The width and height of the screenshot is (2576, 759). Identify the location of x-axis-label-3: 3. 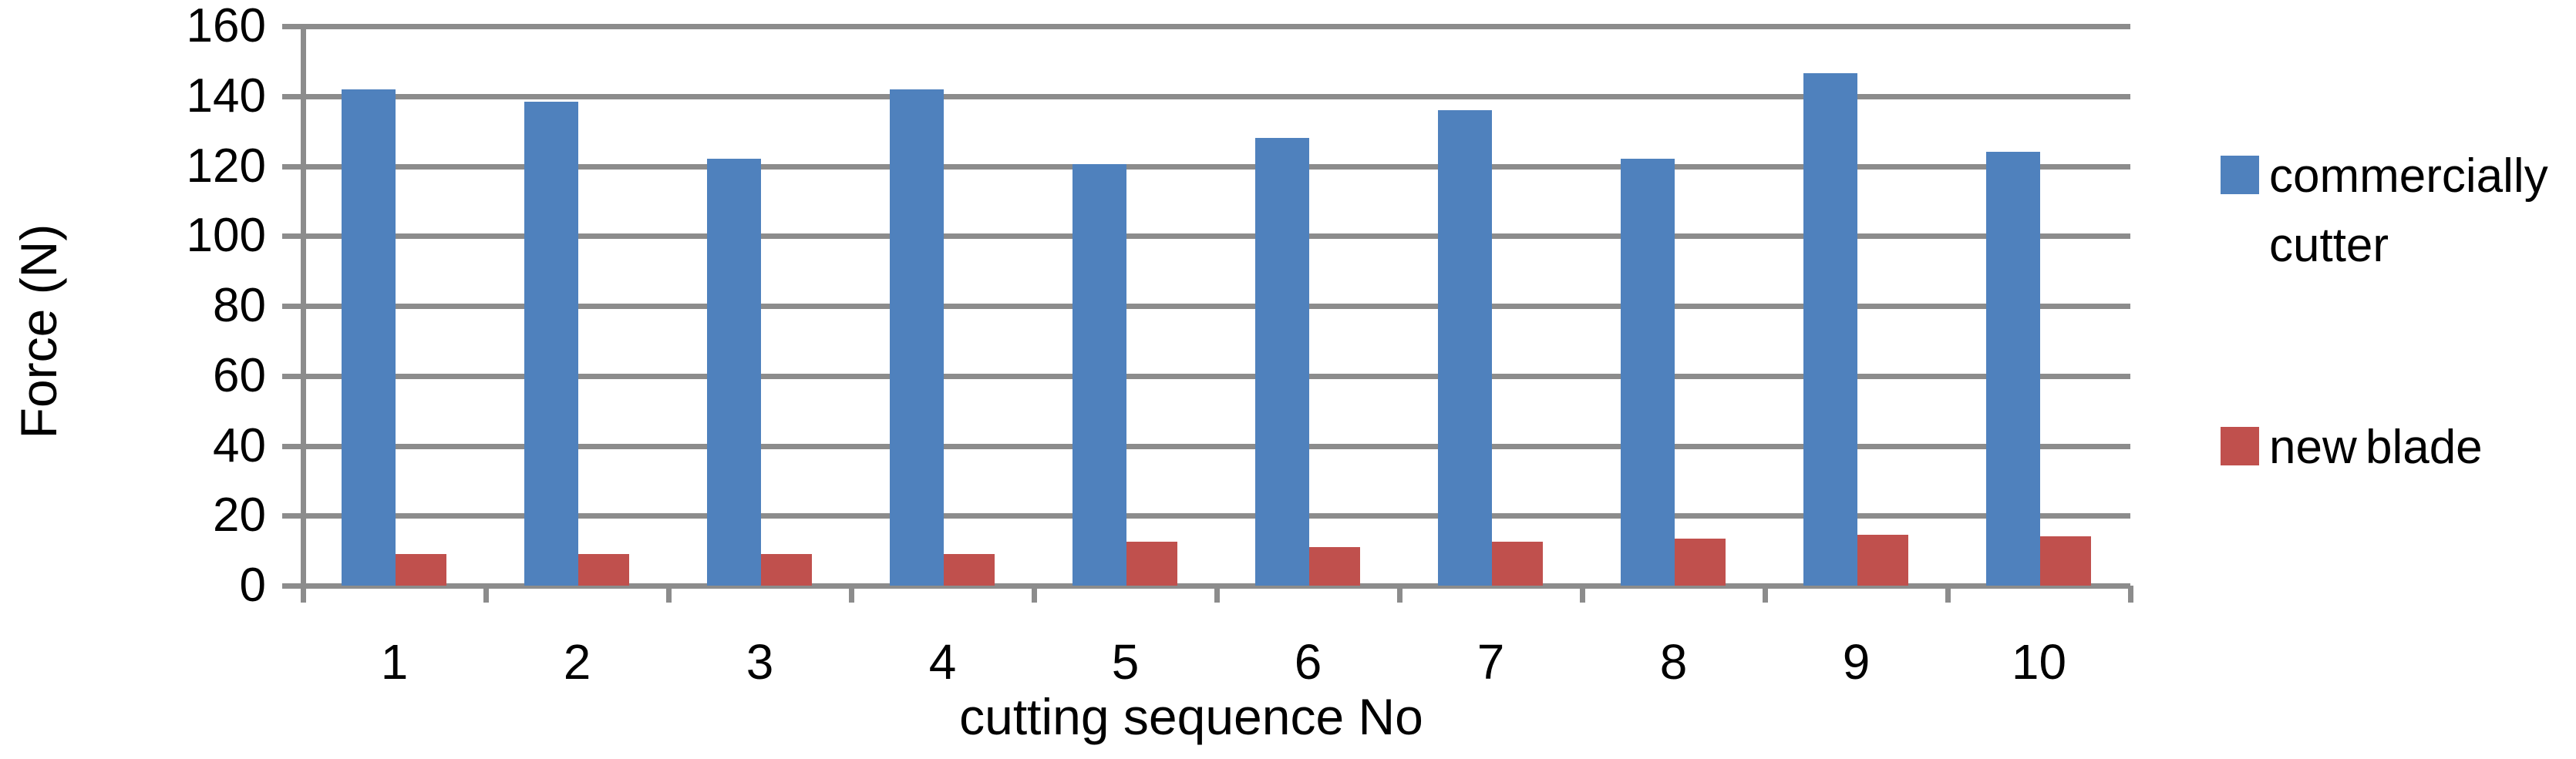
(760, 662).